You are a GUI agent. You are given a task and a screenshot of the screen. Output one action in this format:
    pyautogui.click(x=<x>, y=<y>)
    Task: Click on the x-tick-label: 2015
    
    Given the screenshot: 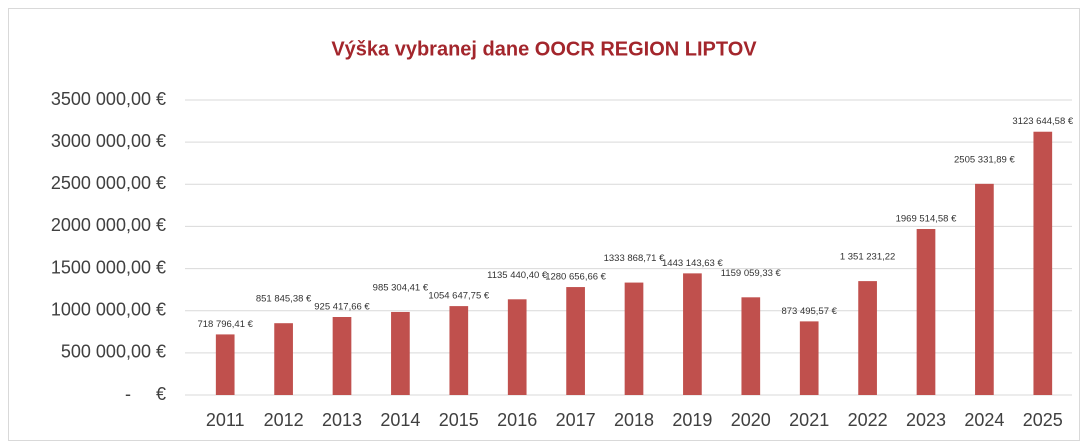 What is the action you would take?
    pyautogui.click(x=459, y=420)
    